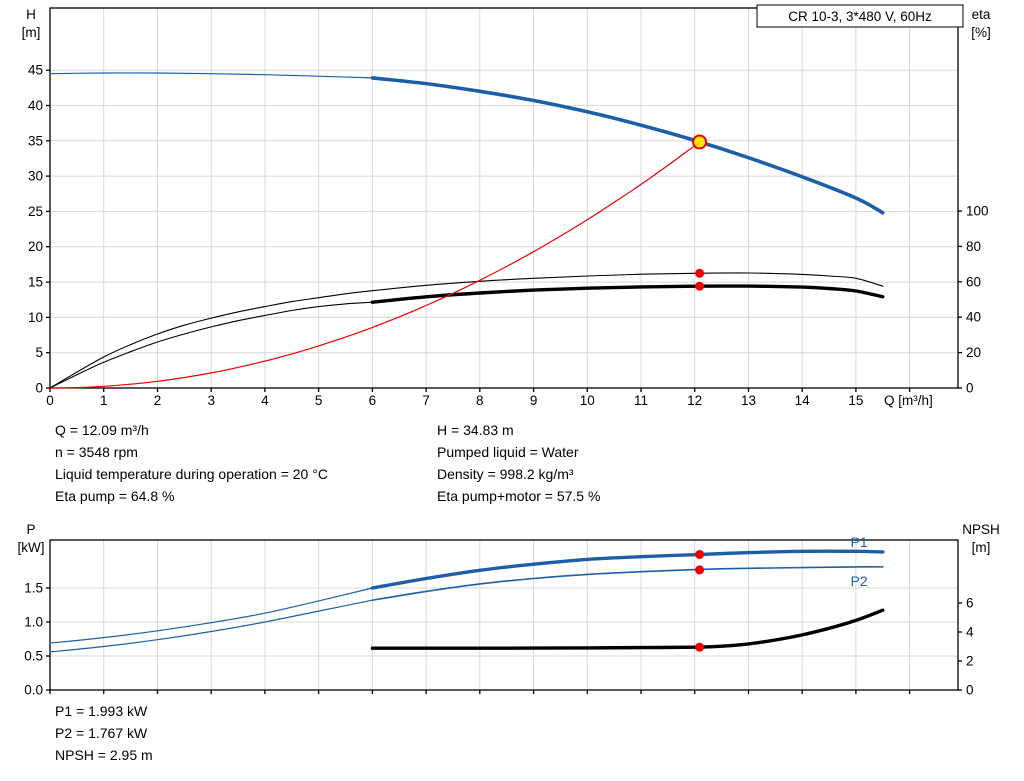 This screenshot has width=1024, height=781. I want to click on info-npsh: NPSH = 2.95 m, so click(104, 755).